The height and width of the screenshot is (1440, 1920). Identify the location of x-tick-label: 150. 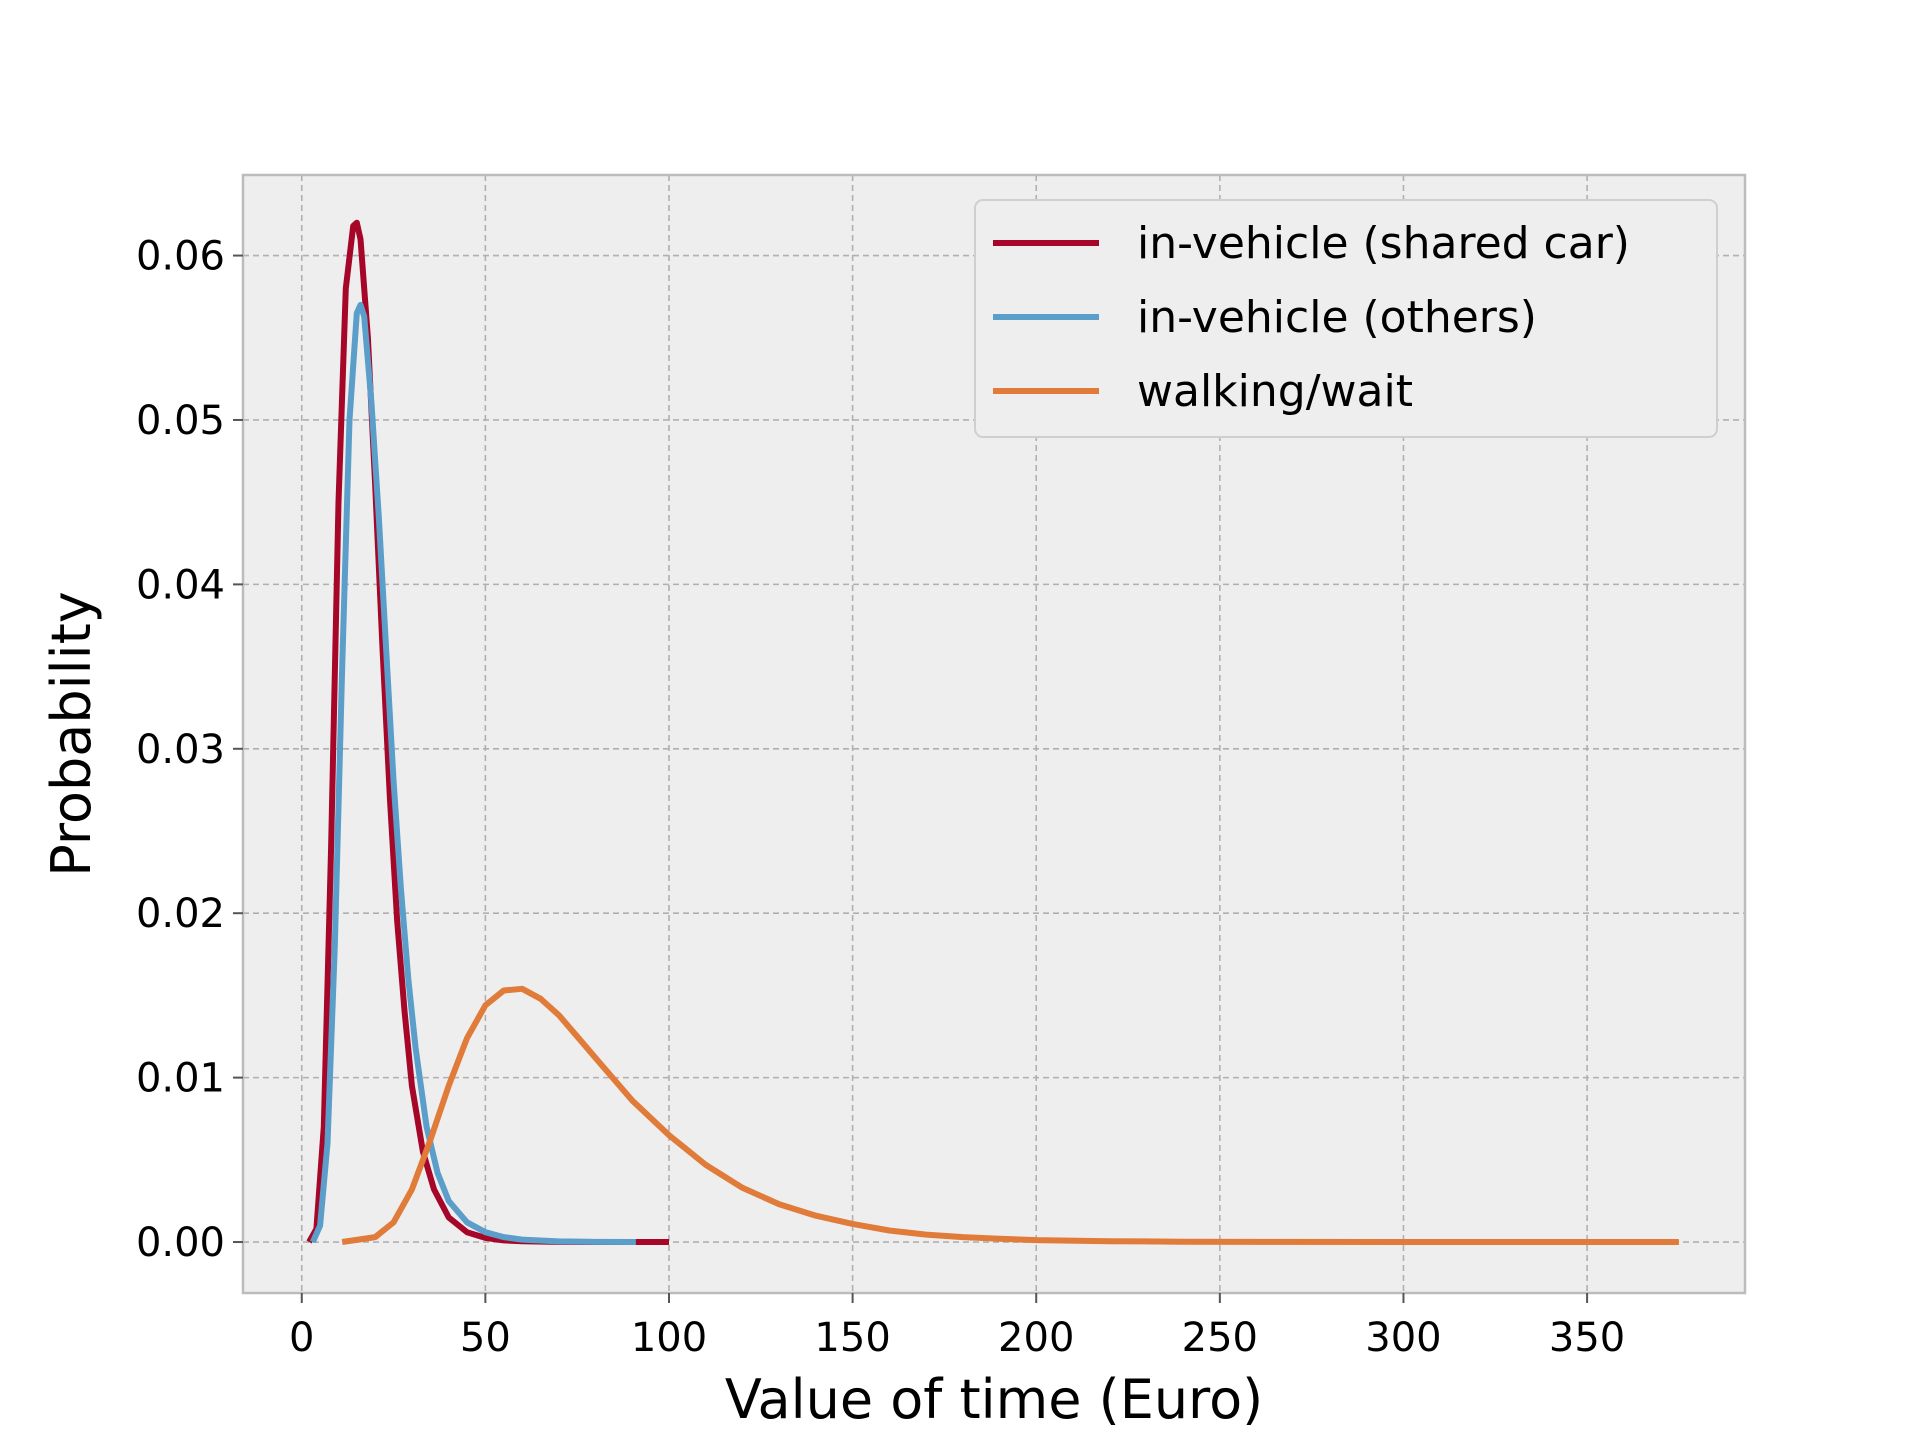
(852, 1338).